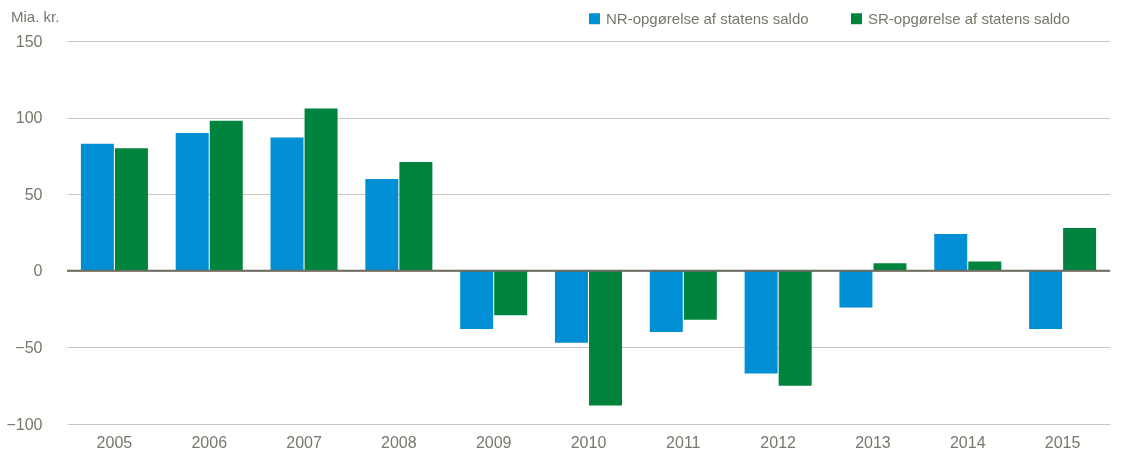 The width and height of the screenshot is (1131, 471). Describe the element at coordinates (35, 16) in the screenshot. I see `y-axis-title: Mia. kr.` at that location.